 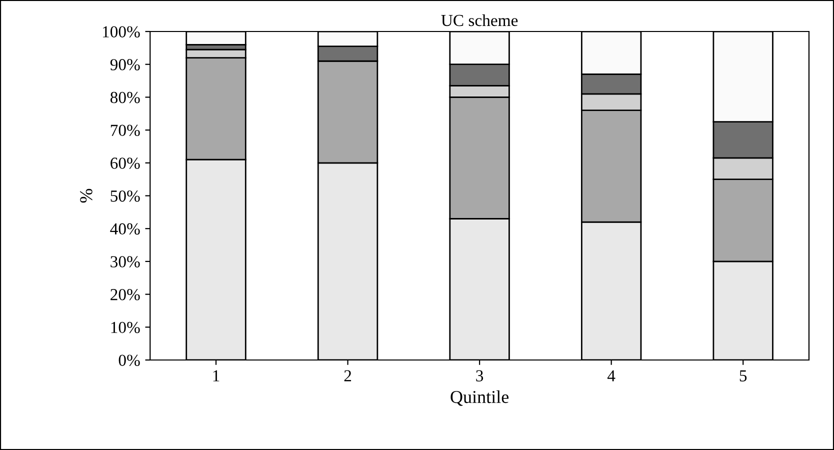 What do you see at coordinates (125, 98) in the screenshot?
I see `y-tick-label: 80%` at bounding box center [125, 98].